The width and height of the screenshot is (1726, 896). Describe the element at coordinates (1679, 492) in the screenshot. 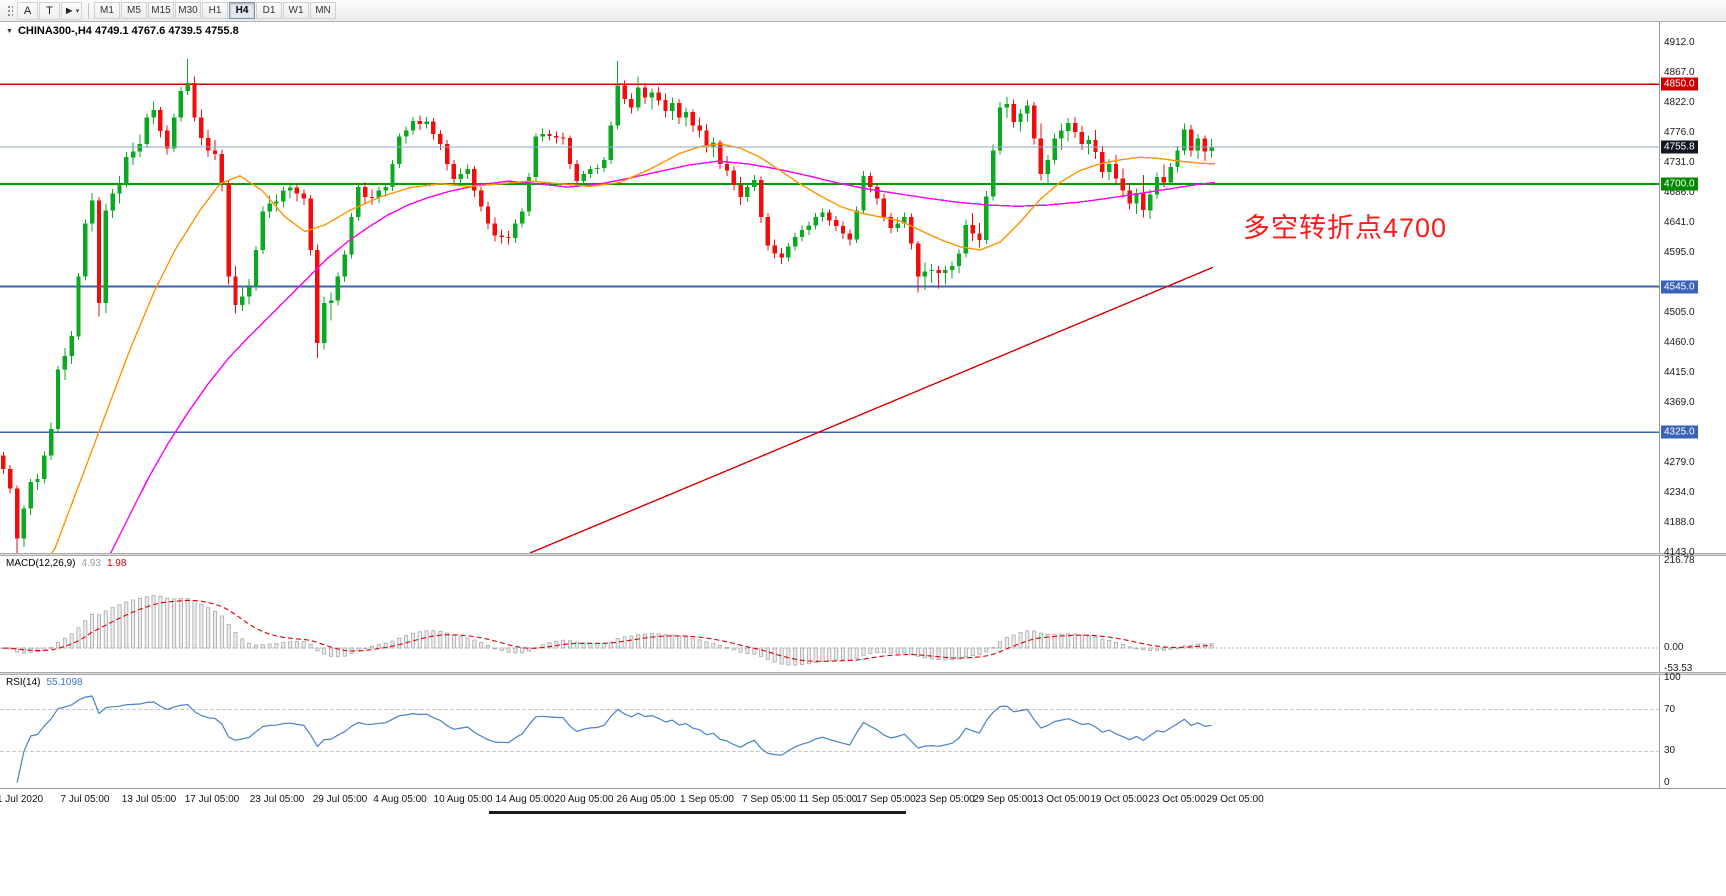

I see `price-tick-label: 4234.0` at that location.